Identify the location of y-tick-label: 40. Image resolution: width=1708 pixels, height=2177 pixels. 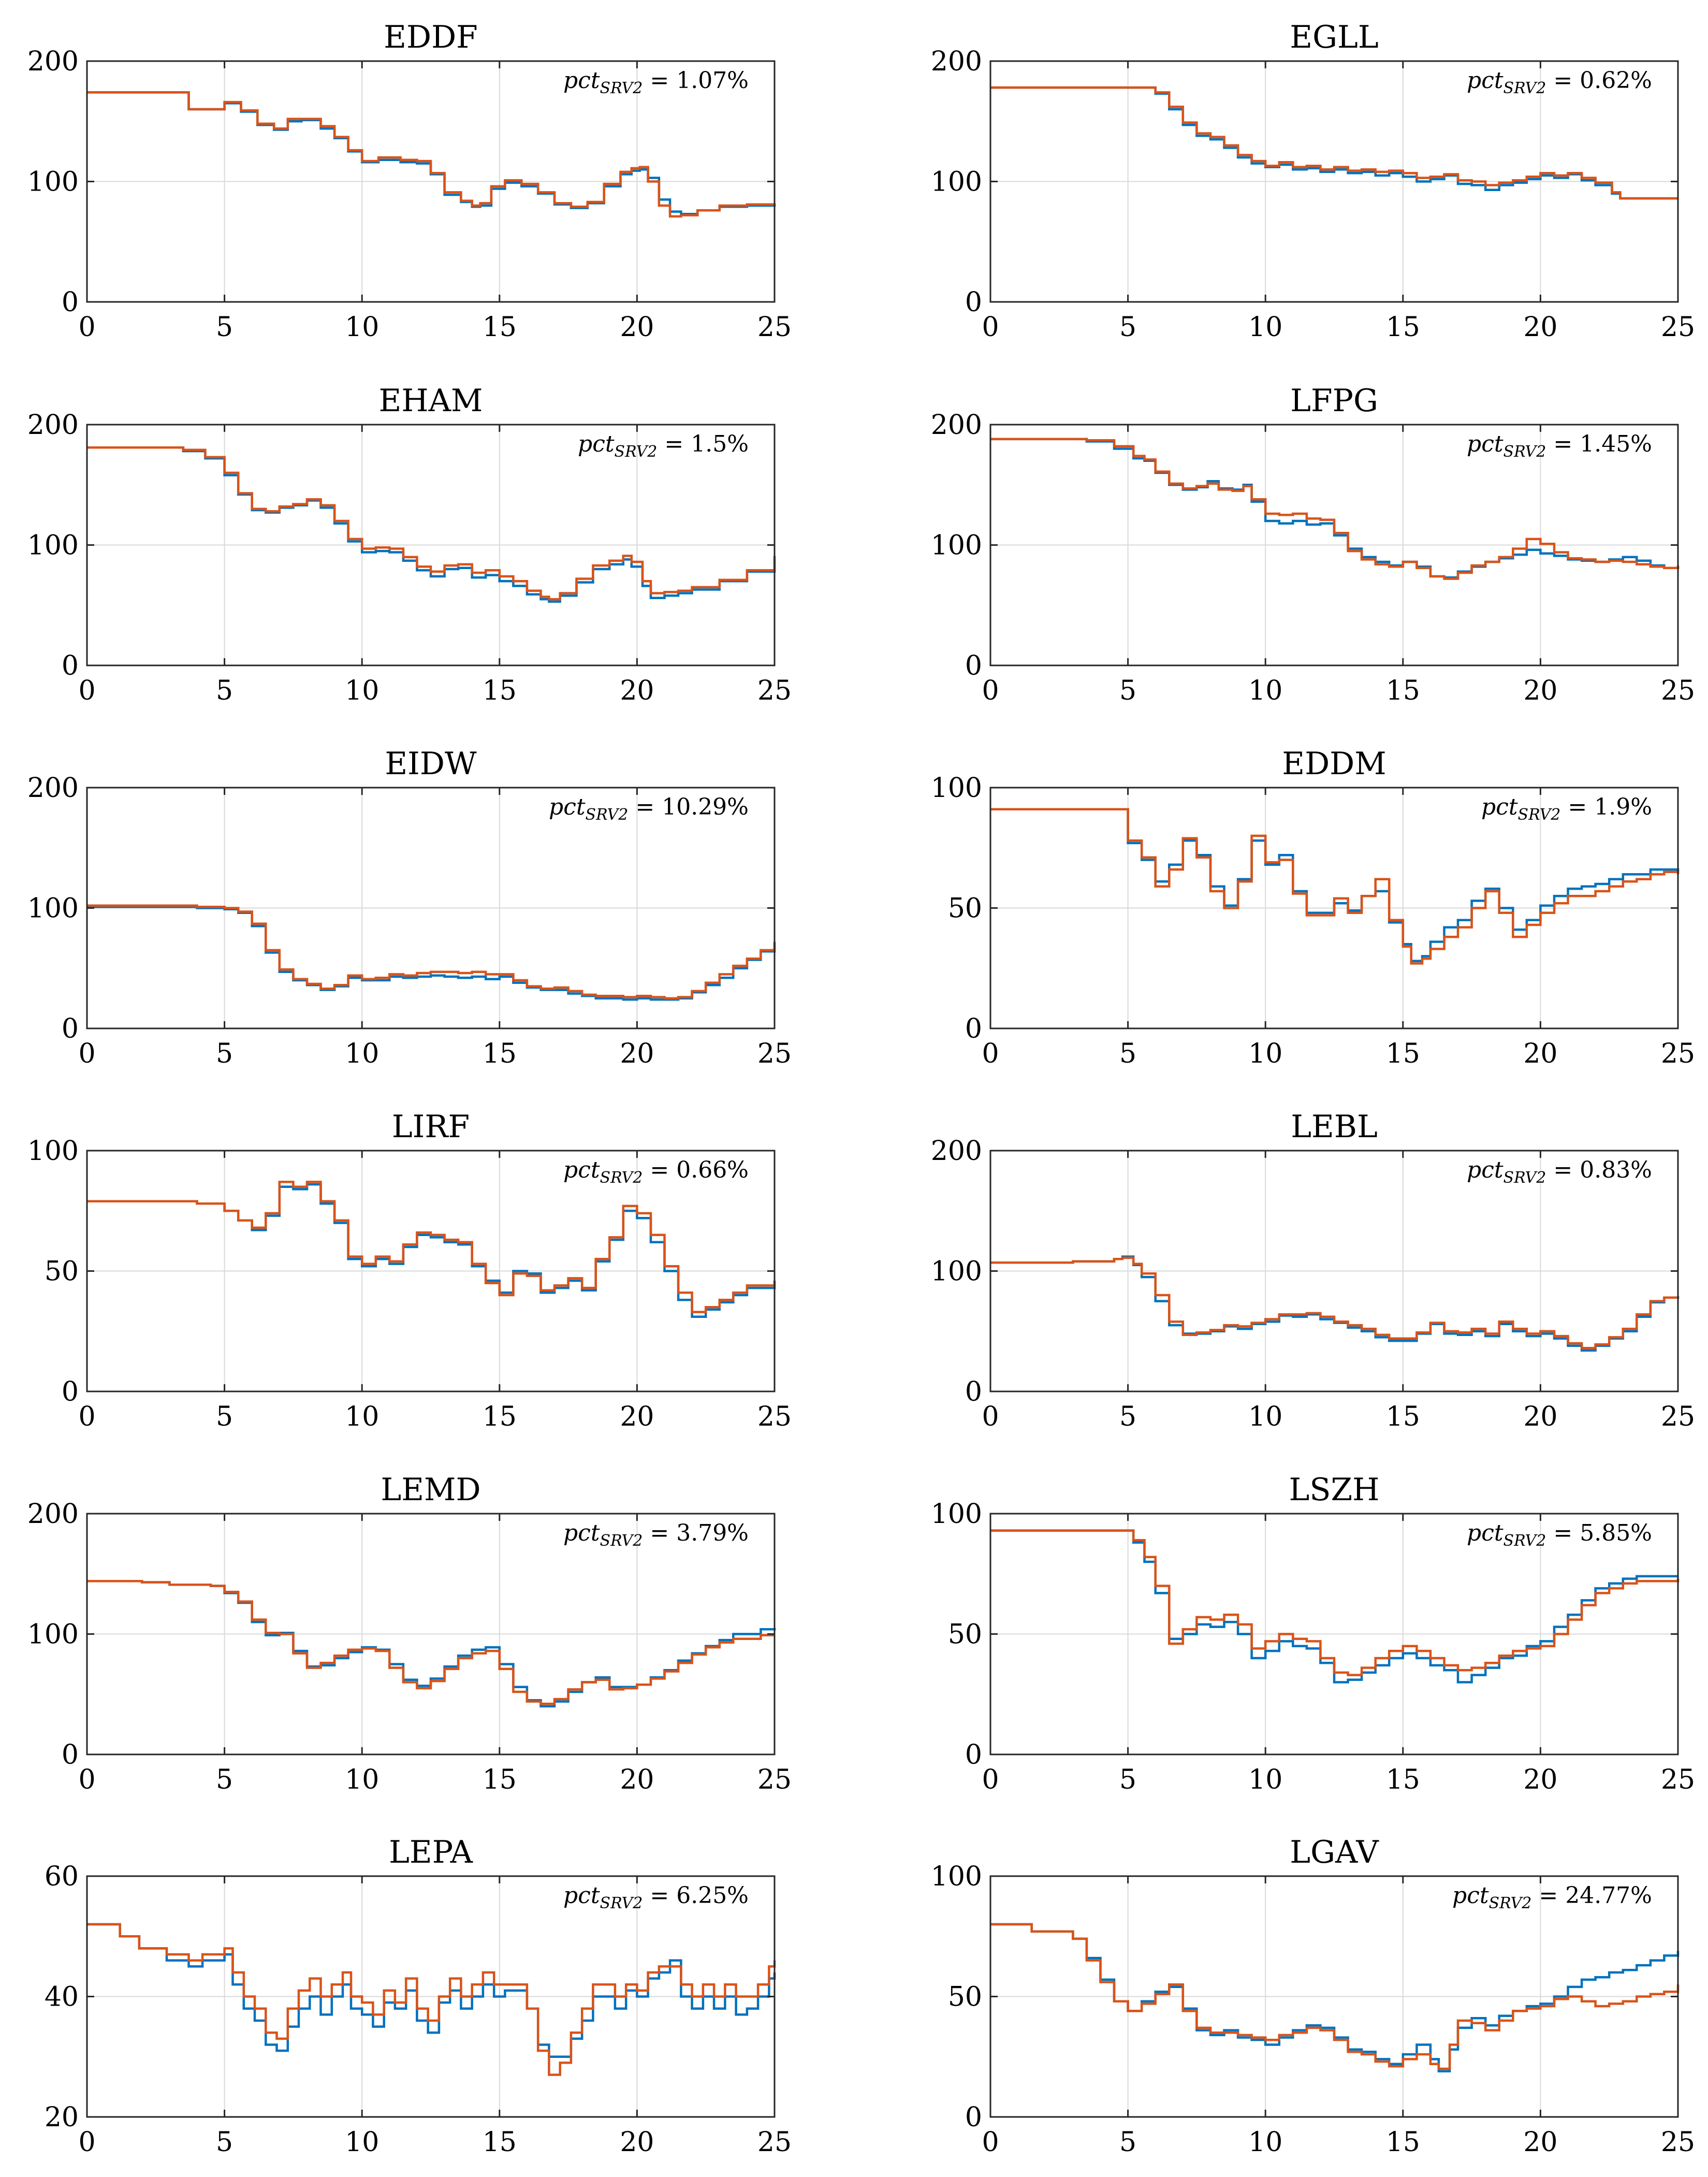
(62, 1998).